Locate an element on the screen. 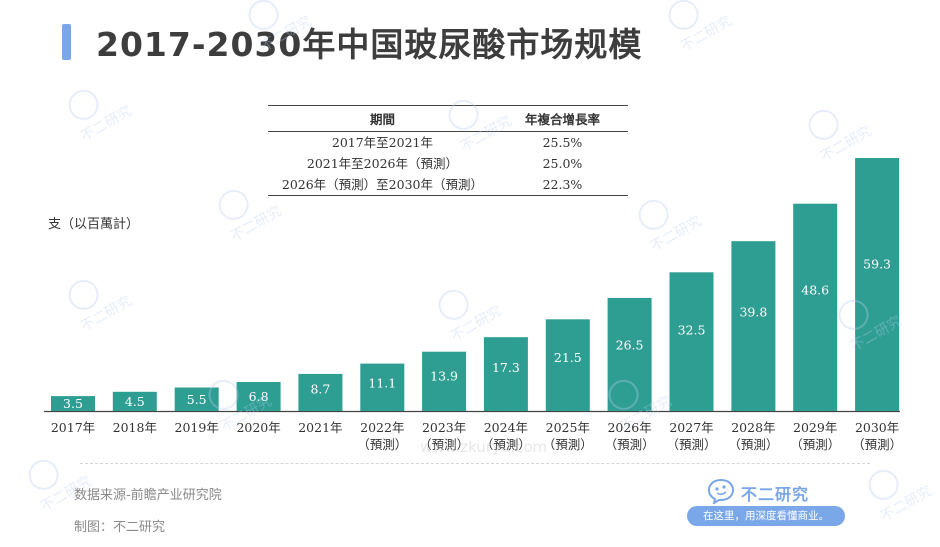 This screenshot has width=940, height=547. x-tick-label: 2018年 is located at coordinates (135, 427).